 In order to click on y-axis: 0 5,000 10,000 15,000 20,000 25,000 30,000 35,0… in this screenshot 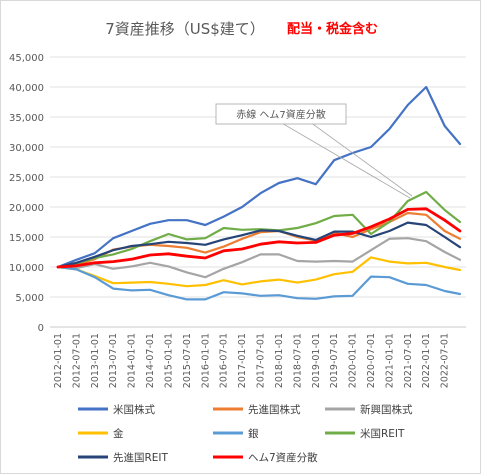, I will do `click(26, 193)`.